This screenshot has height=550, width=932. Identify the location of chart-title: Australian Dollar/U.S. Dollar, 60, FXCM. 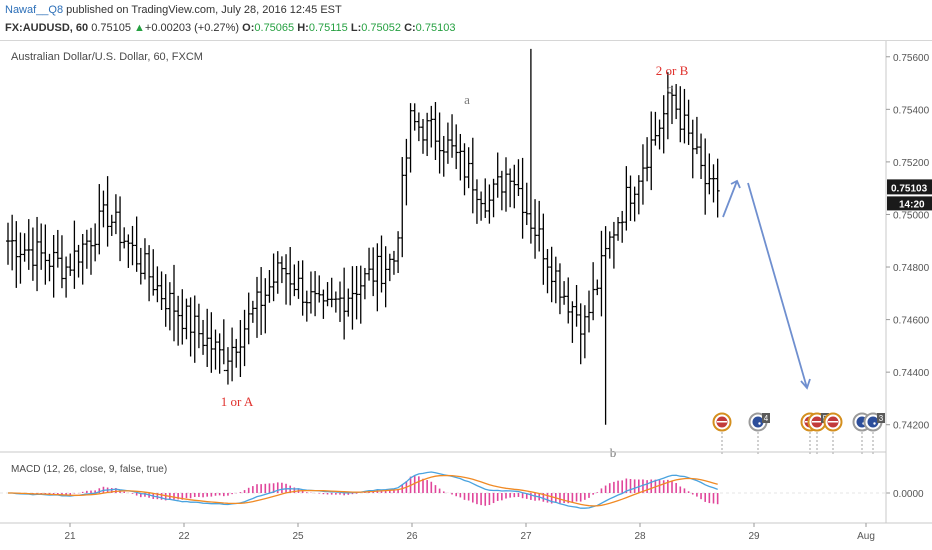
(107, 57).